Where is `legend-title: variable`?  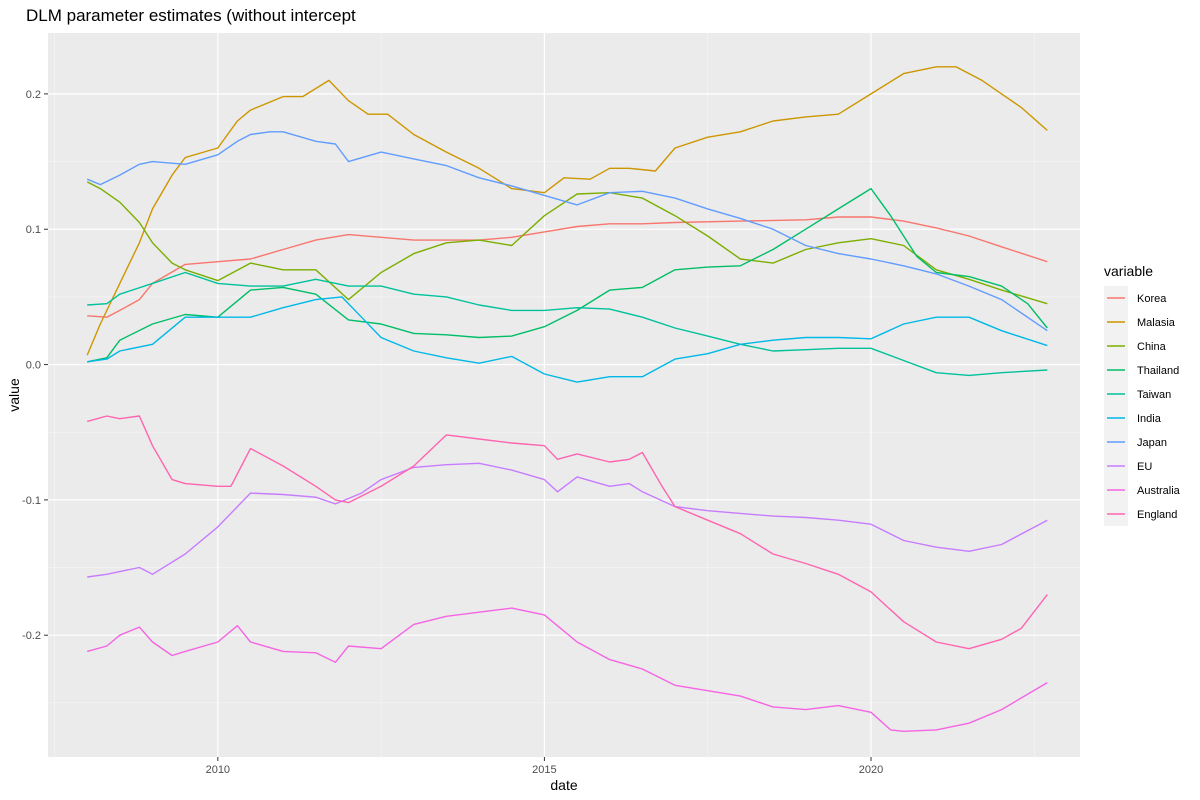
legend-title: variable is located at coordinates (1128, 271).